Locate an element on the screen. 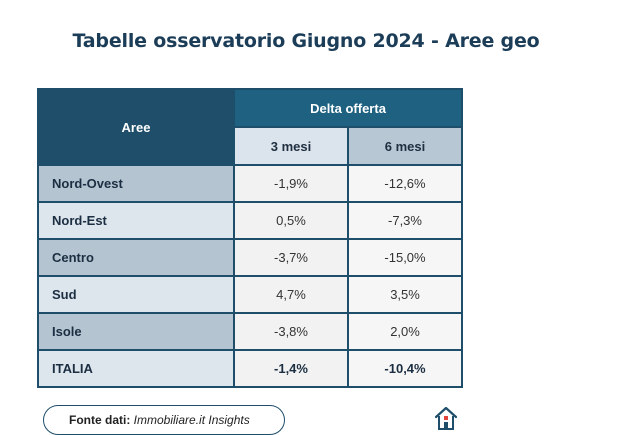 The width and height of the screenshot is (640, 435). row-value-3m: -3,8% is located at coordinates (291, 331).